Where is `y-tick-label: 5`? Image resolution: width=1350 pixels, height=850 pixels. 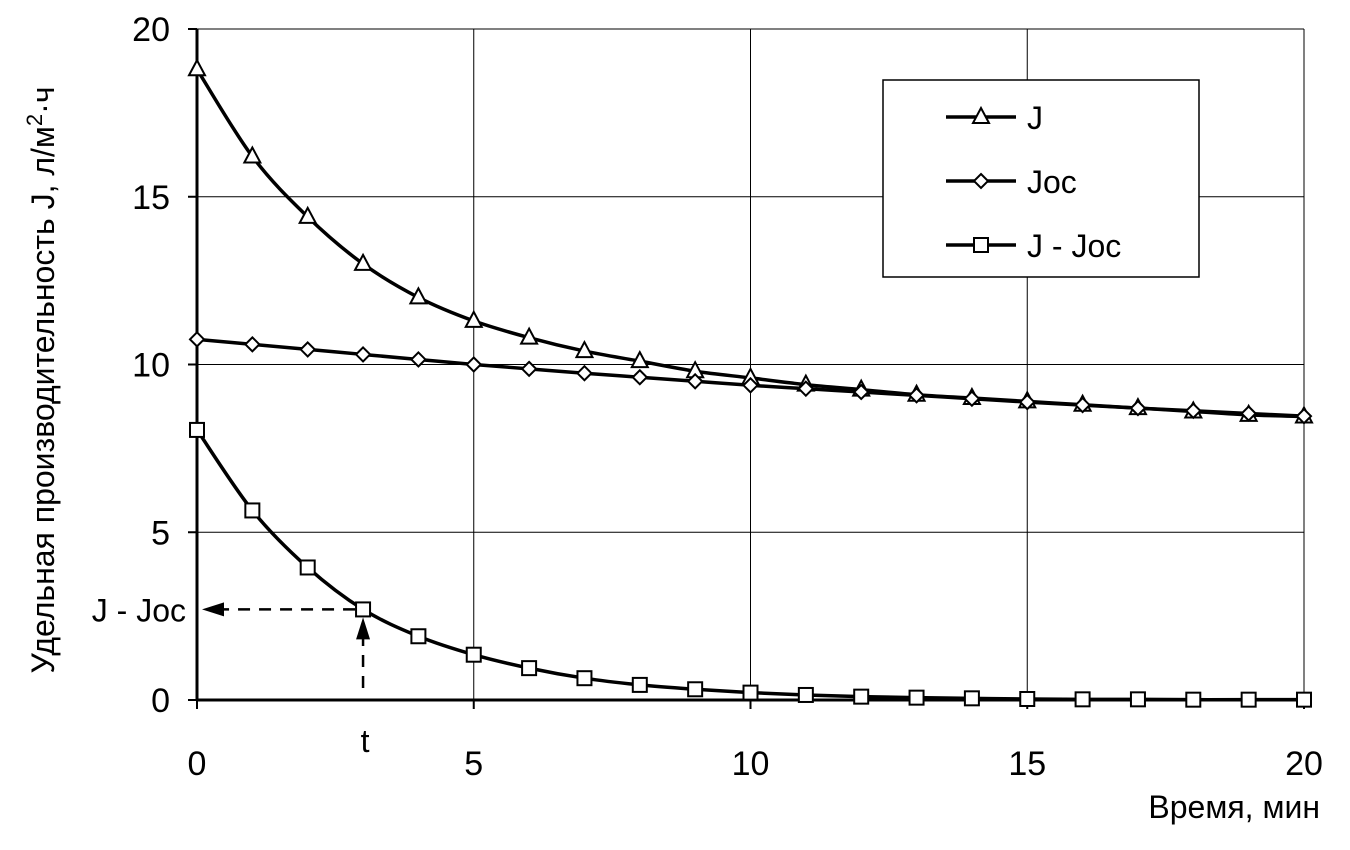 y-tick-label: 5 is located at coordinates (160, 533).